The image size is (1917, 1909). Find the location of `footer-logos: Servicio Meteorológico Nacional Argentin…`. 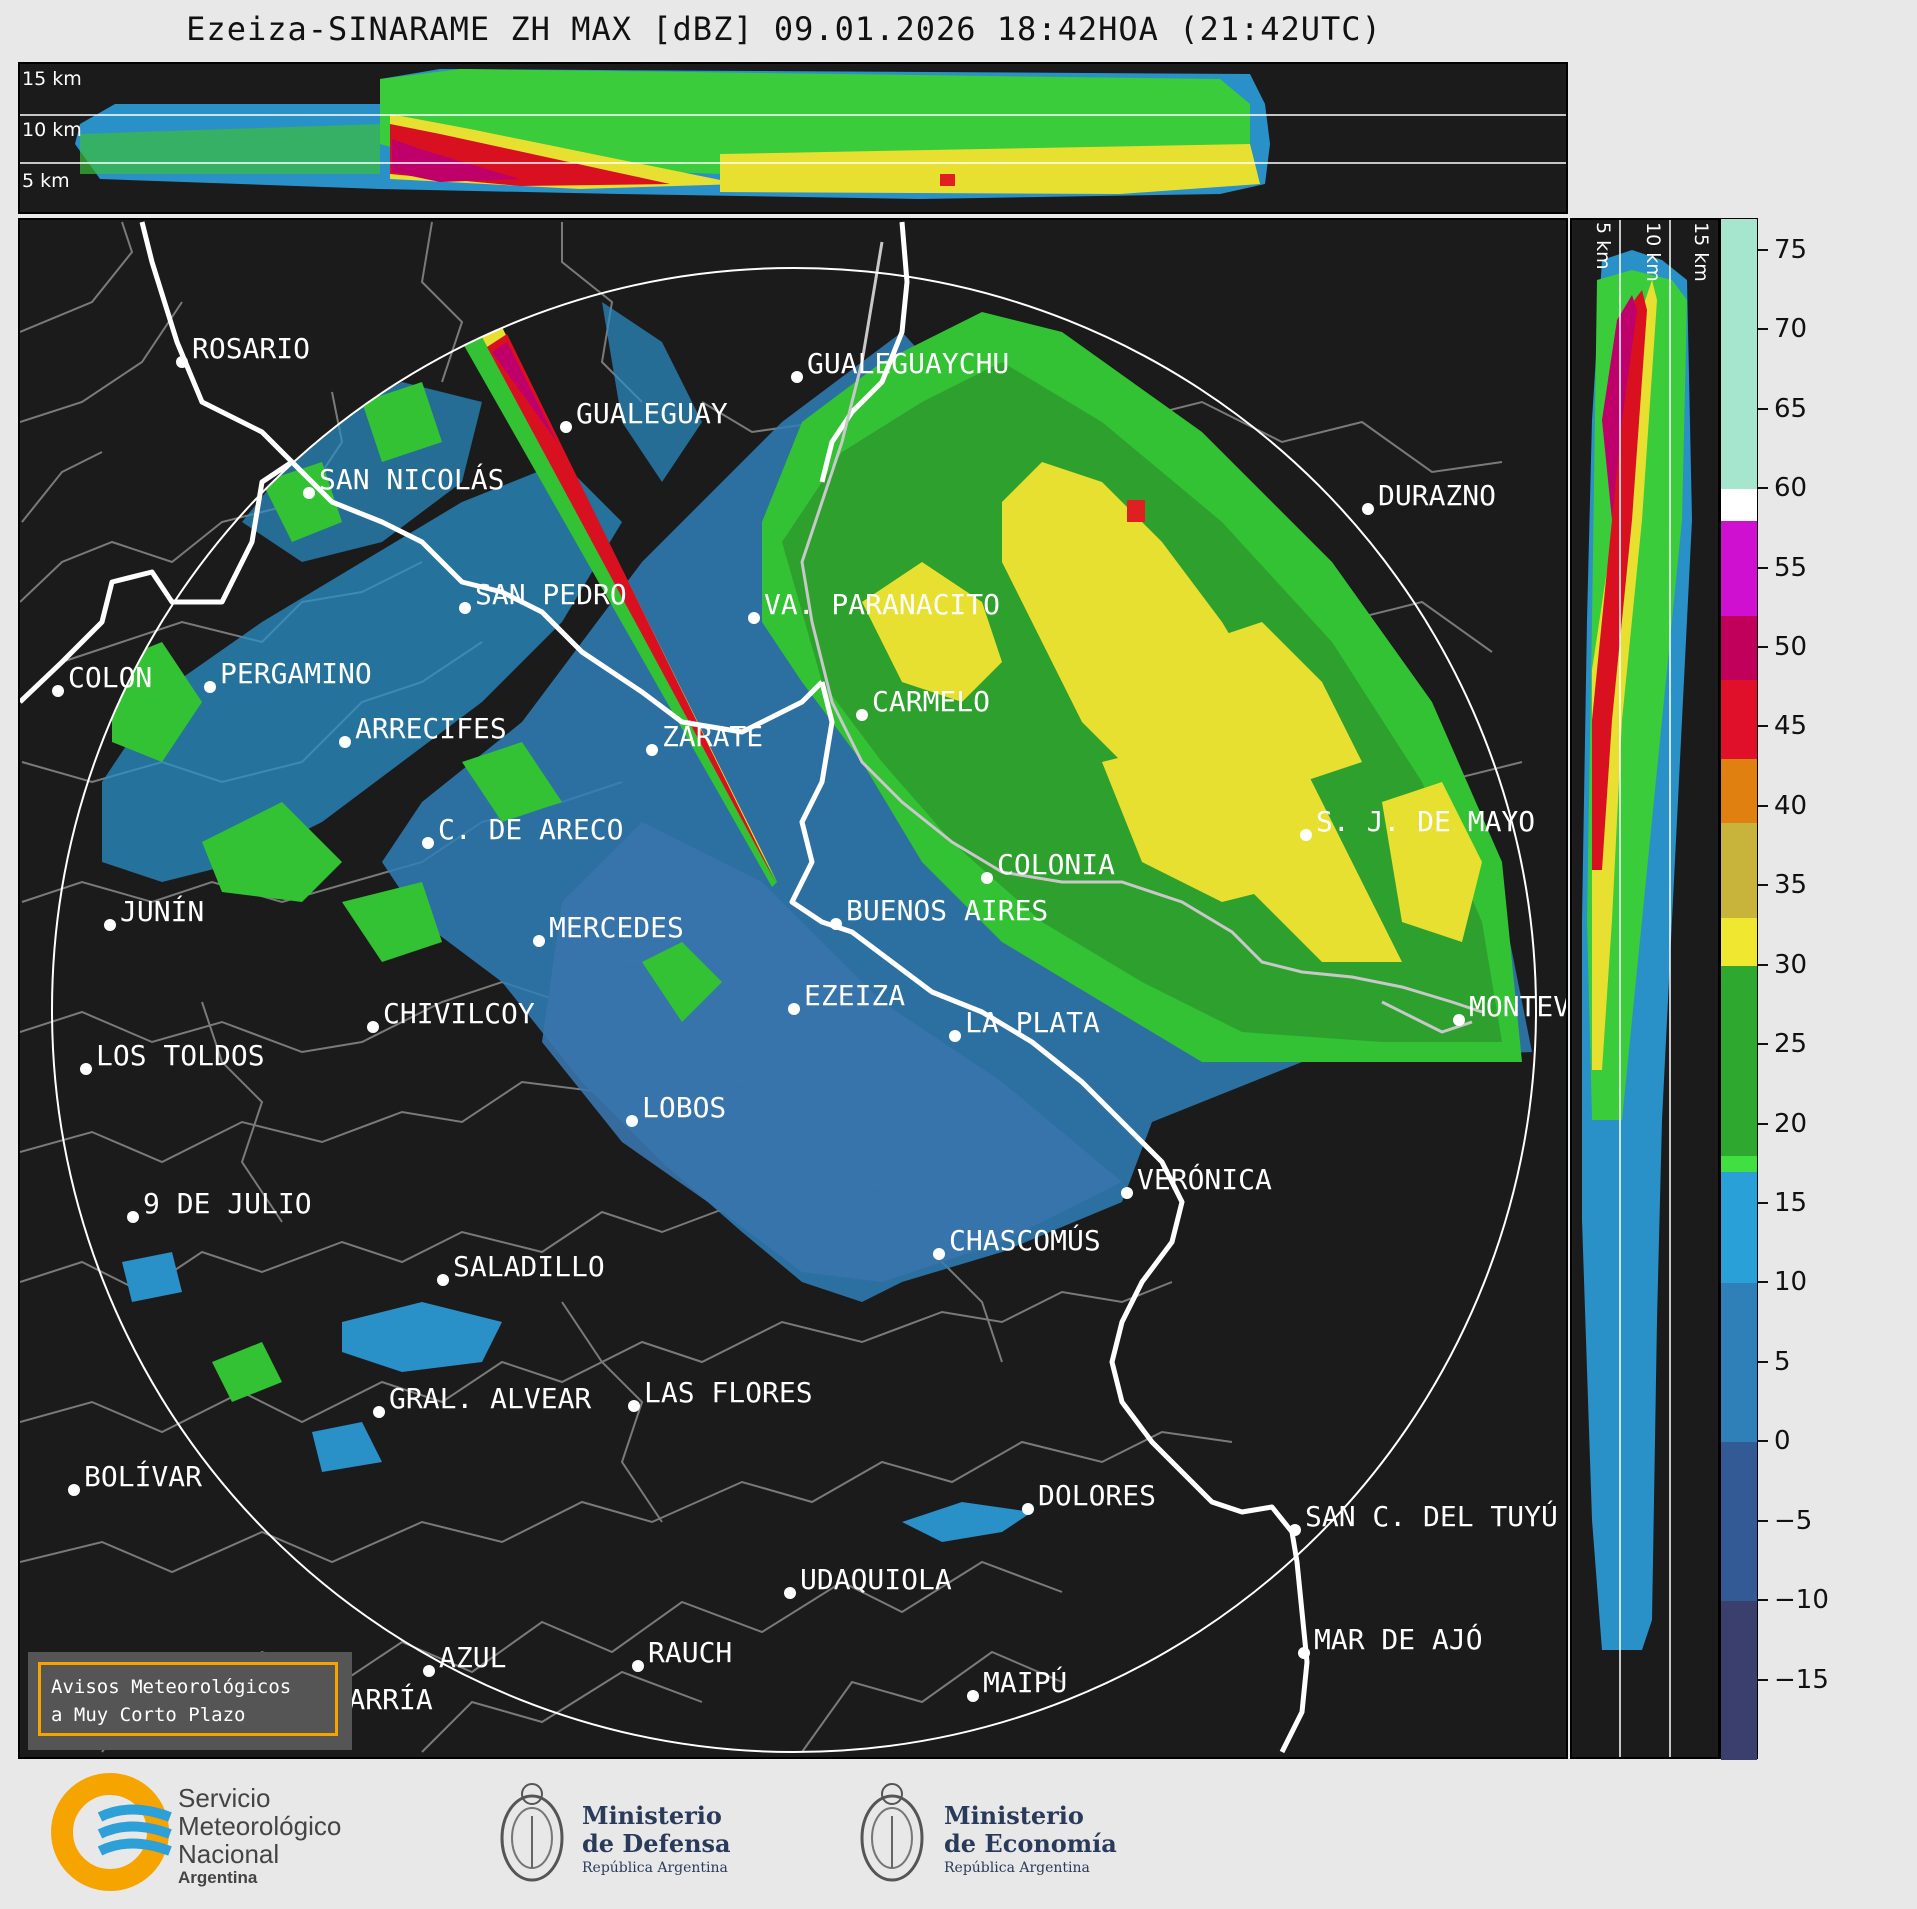

footer-logos: Servicio Meteorológico Nacional Argentin… is located at coordinates (958, 1835).